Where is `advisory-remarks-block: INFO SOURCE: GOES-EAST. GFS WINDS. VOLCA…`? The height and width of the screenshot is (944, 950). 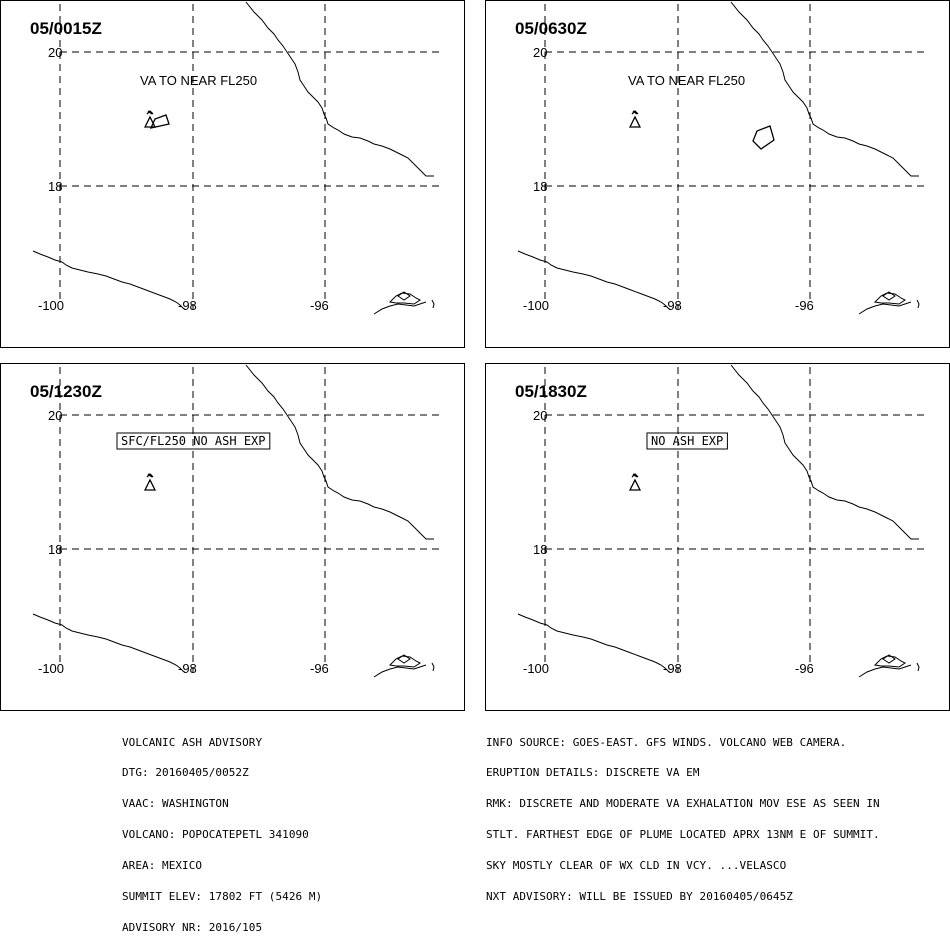 advisory-remarks-block: INFO SOURCE: GOES-EAST. GFS WINDS. VOLCA… is located at coordinates (683, 815).